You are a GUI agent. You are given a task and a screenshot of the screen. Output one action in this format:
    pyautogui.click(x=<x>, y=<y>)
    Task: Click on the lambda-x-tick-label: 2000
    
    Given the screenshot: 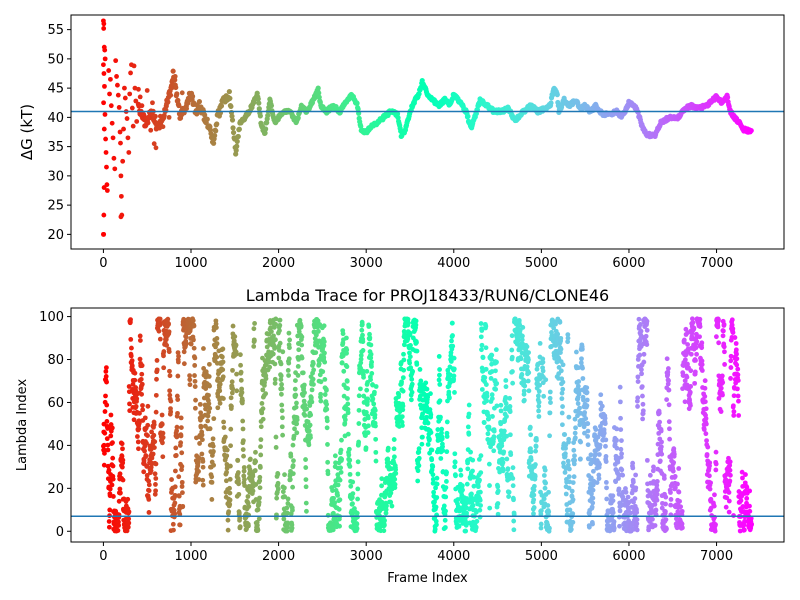 What is the action you would take?
    pyautogui.click(x=278, y=556)
    